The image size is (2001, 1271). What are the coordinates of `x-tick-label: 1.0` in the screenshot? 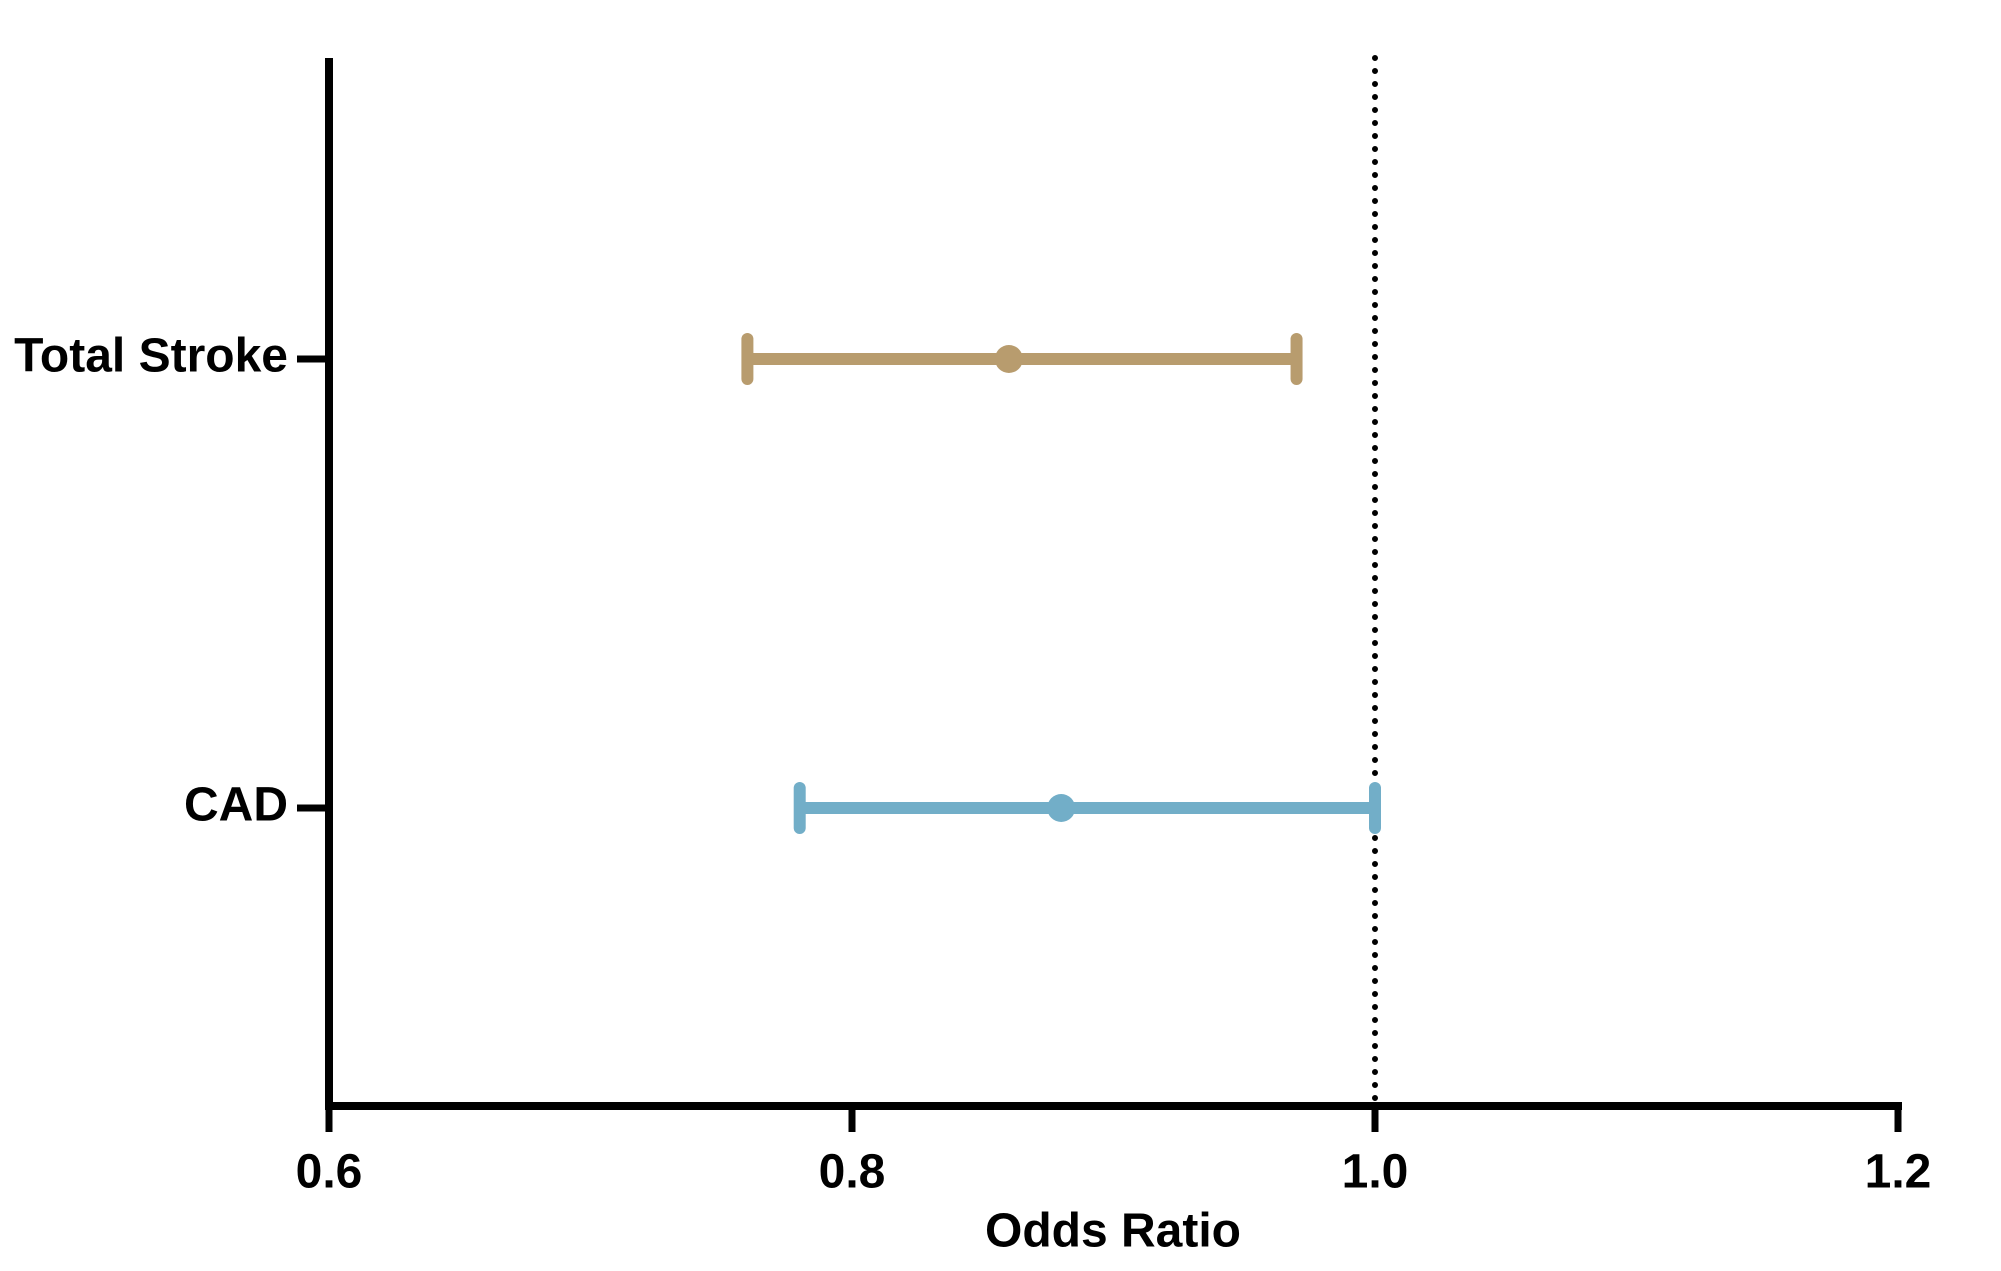 It's located at (1375, 1172).